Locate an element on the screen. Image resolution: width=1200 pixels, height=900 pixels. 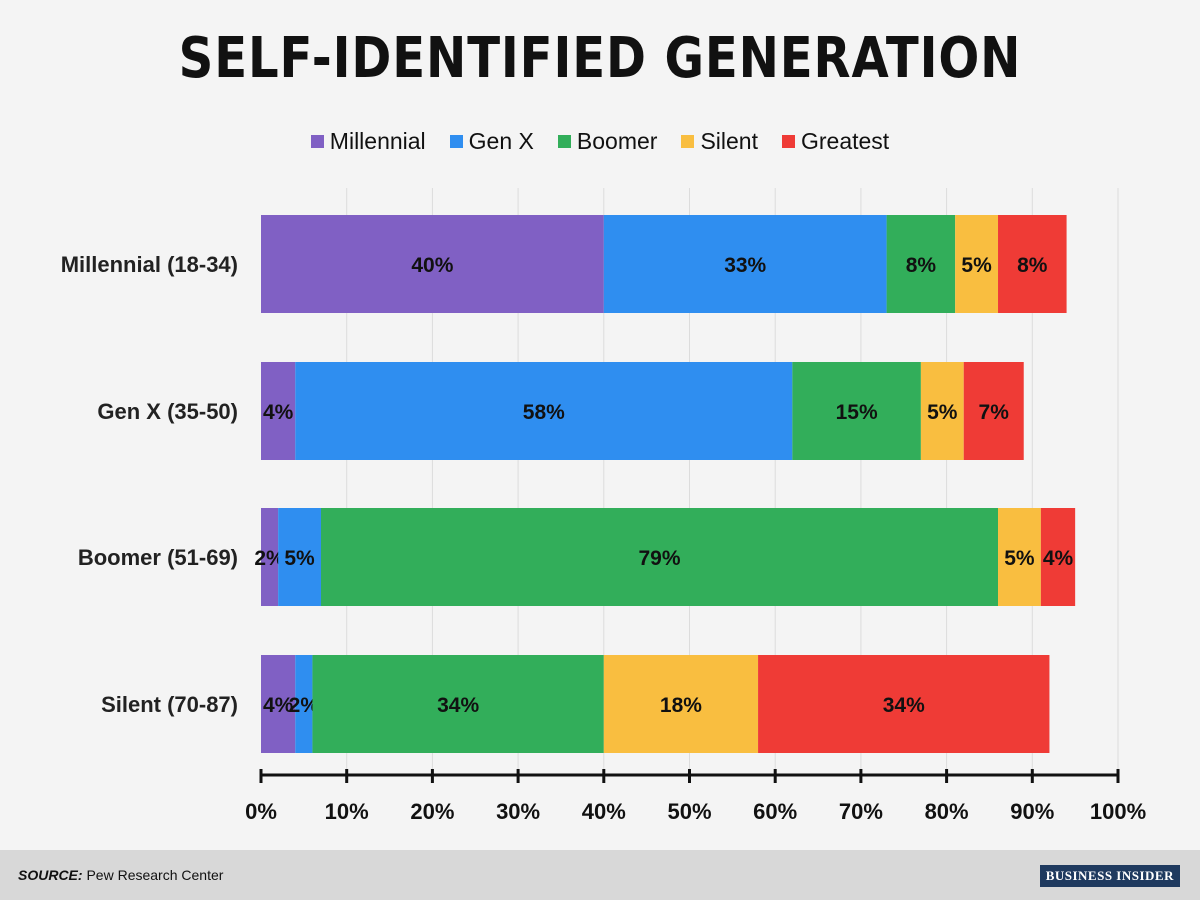
source-credit: SOURCE: Pew Research Center is located at coordinates (120, 875).